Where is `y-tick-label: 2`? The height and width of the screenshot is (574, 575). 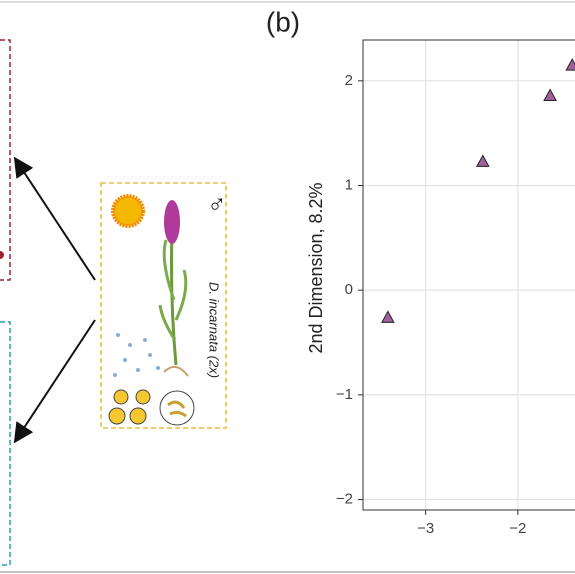 y-tick-label: 2 is located at coordinates (349, 80).